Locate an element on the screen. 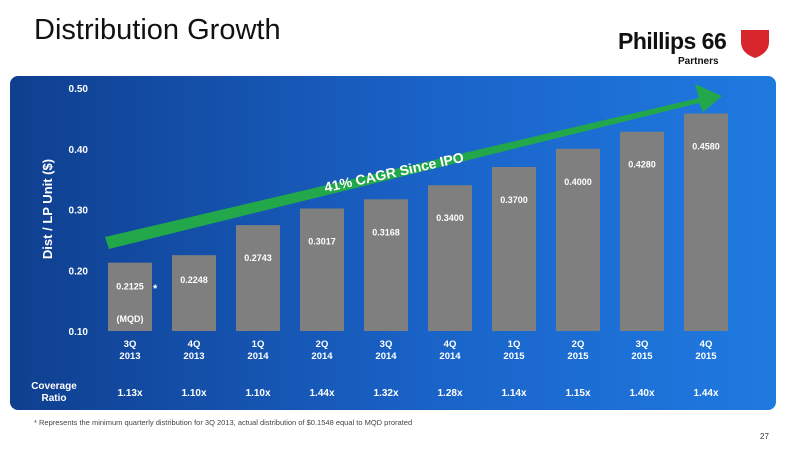 This screenshot has height=450, width=800. y-tick-label: 0.50 is located at coordinates (79, 89).